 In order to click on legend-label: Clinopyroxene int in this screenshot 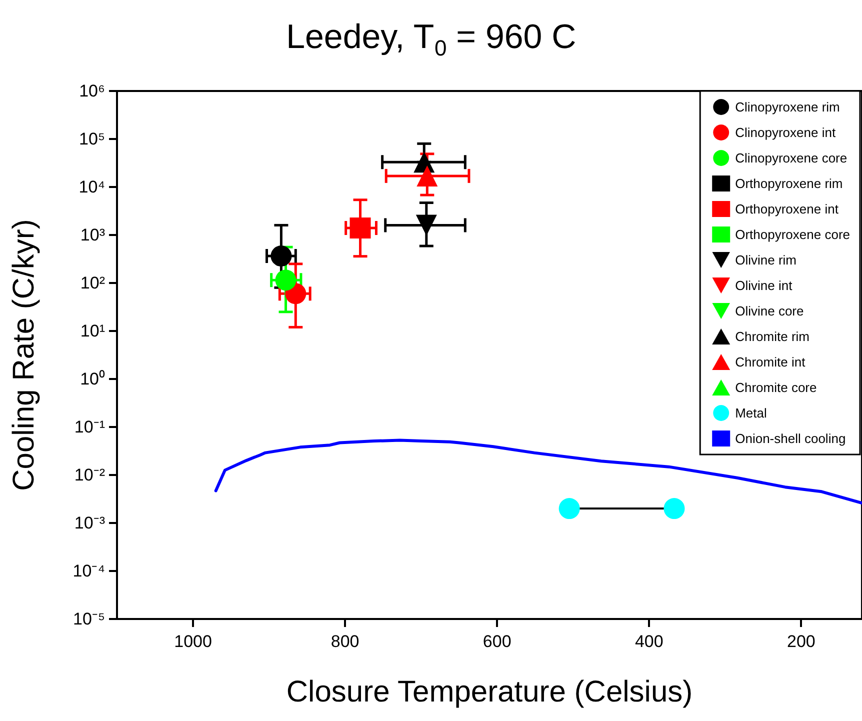, I will do `click(785, 132)`.